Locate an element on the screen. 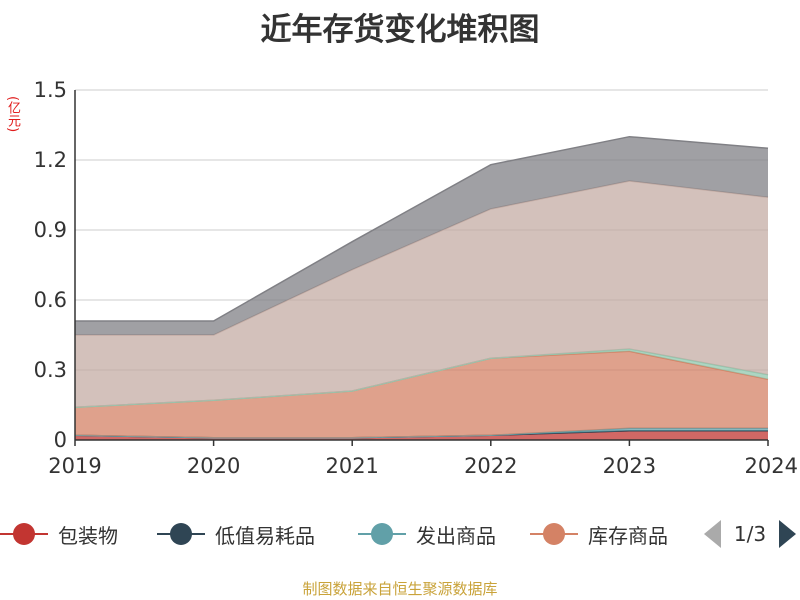 The width and height of the screenshot is (800, 600). legend-item: 库存商品 is located at coordinates (599, 534).